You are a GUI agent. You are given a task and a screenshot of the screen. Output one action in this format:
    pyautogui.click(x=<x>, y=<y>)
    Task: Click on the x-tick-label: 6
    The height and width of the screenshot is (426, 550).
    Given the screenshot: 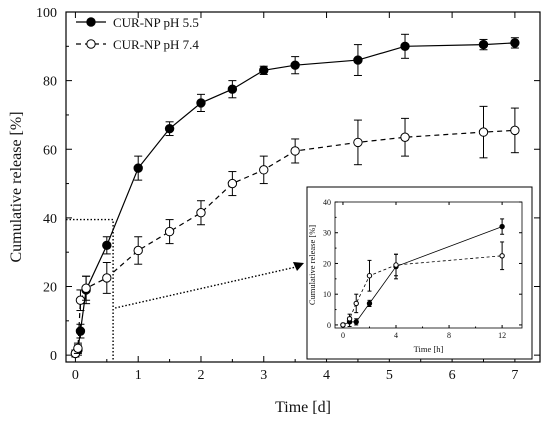 What is the action you would take?
    pyautogui.click(x=452, y=375)
    